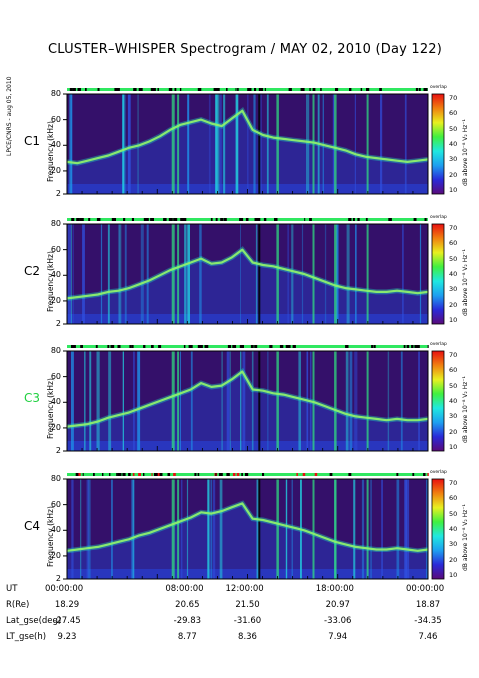 The height and width of the screenshot is (678, 479). What do you see at coordinates (428, 621) in the screenshot?
I see `ephemeris-value: -34.35` at bounding box center [428, 621].